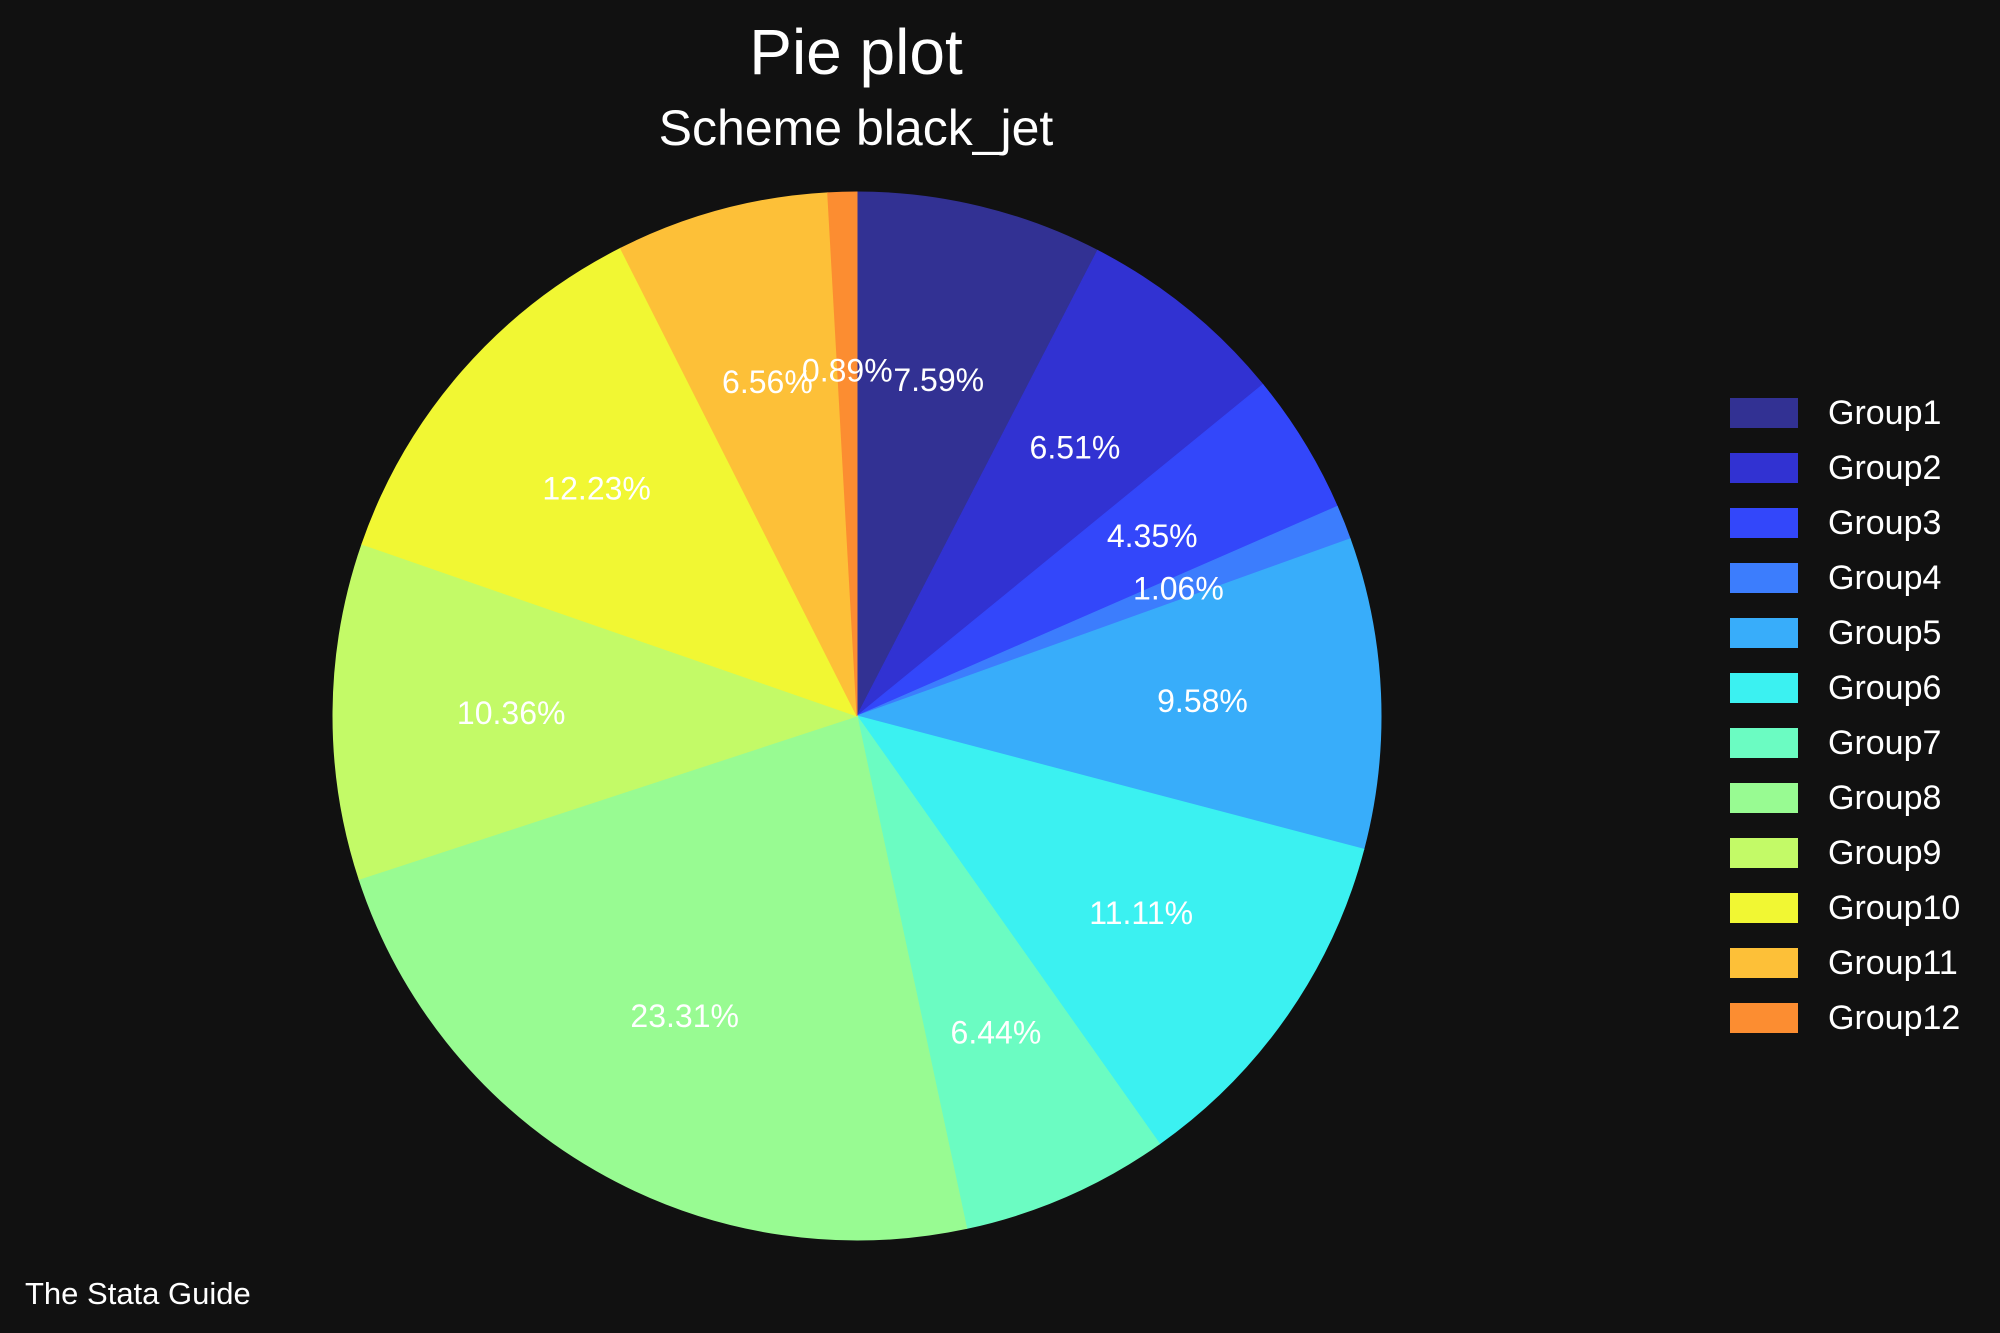  I want to click on pie-slice-group8, so click(663, 978).